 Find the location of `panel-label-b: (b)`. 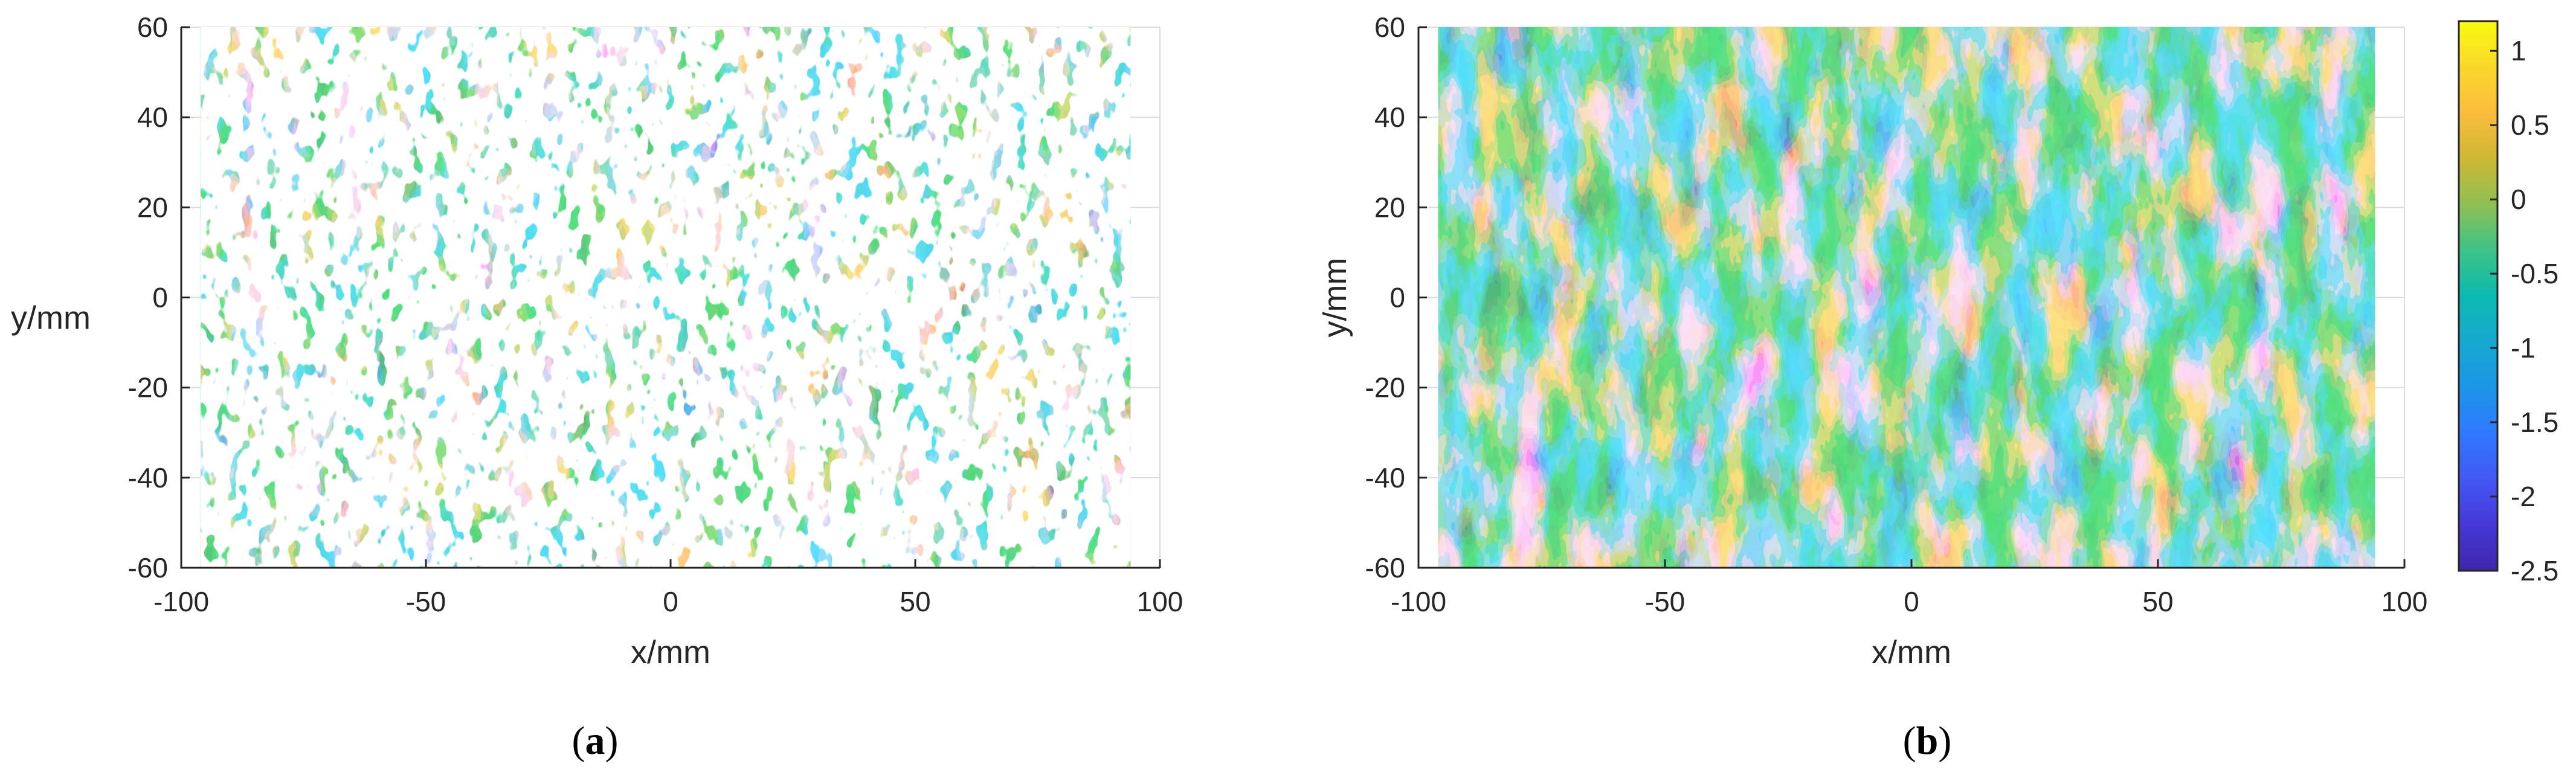

panel-label-b: (b) is located at coordinates (1928, 741).